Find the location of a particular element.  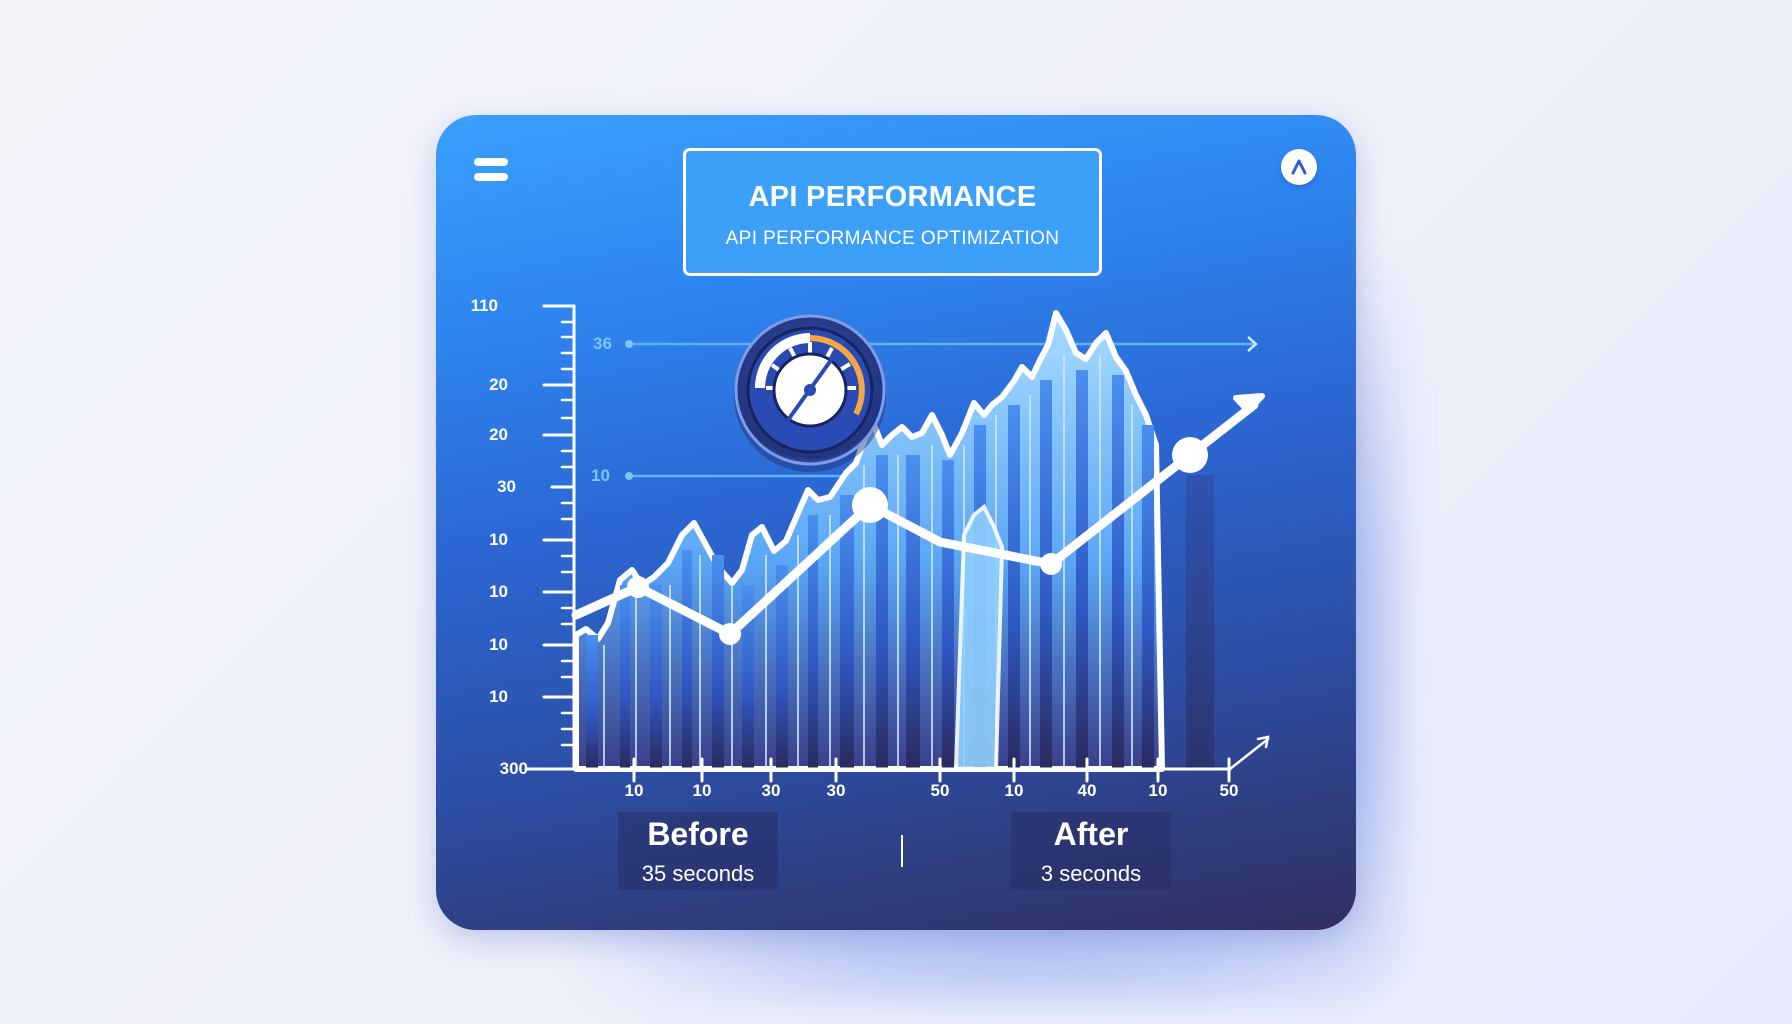

before-label: Before is located at coordinates (698, 834).